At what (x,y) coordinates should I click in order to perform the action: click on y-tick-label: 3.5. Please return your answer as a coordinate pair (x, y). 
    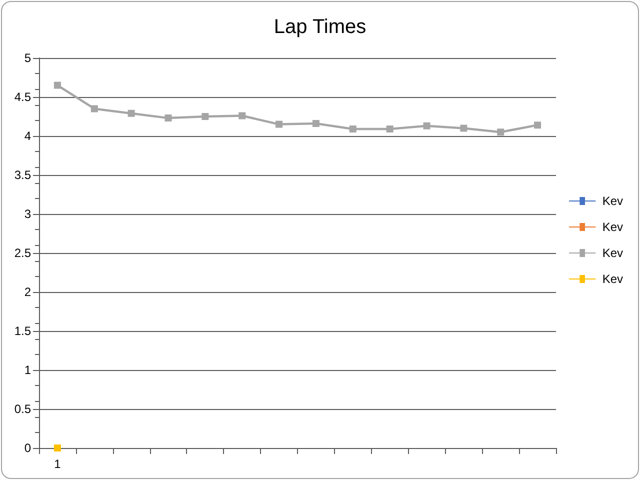
    Looking at the image, I should click on (23, 175).